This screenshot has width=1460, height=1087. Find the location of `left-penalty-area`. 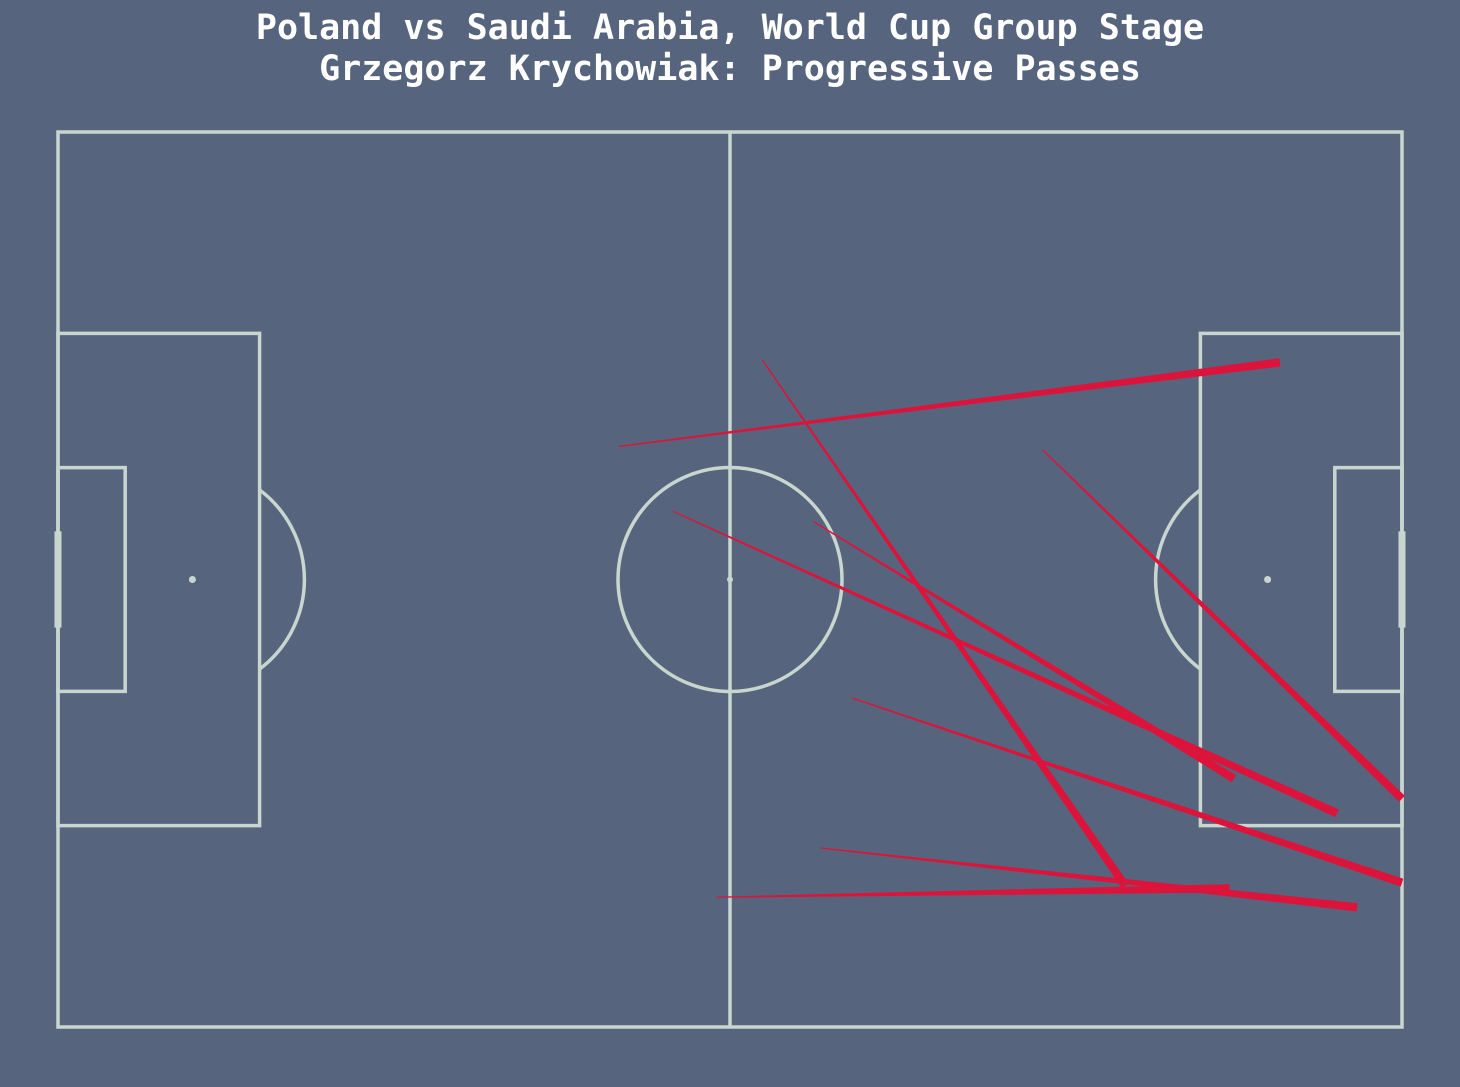

left-penalty-area is located at coordinates (159, 579).